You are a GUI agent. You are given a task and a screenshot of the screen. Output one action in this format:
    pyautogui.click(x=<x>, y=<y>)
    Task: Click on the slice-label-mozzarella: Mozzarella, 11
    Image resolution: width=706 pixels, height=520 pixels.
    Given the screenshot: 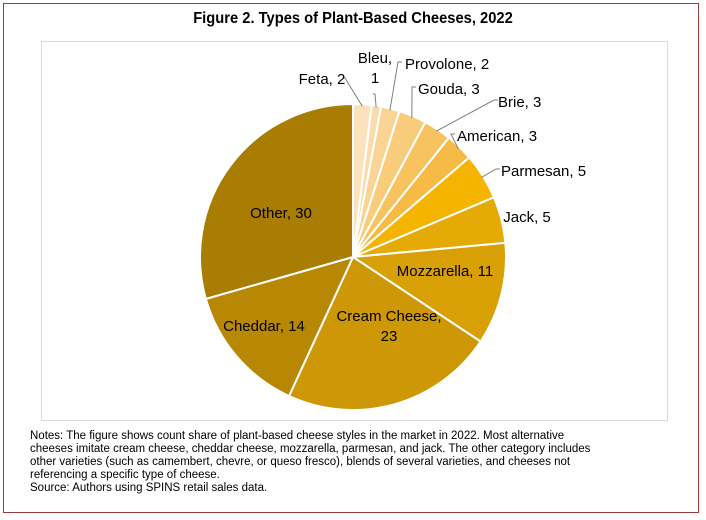 What is the action you would take?
    pyautogui.click(x=445, y=271)
    